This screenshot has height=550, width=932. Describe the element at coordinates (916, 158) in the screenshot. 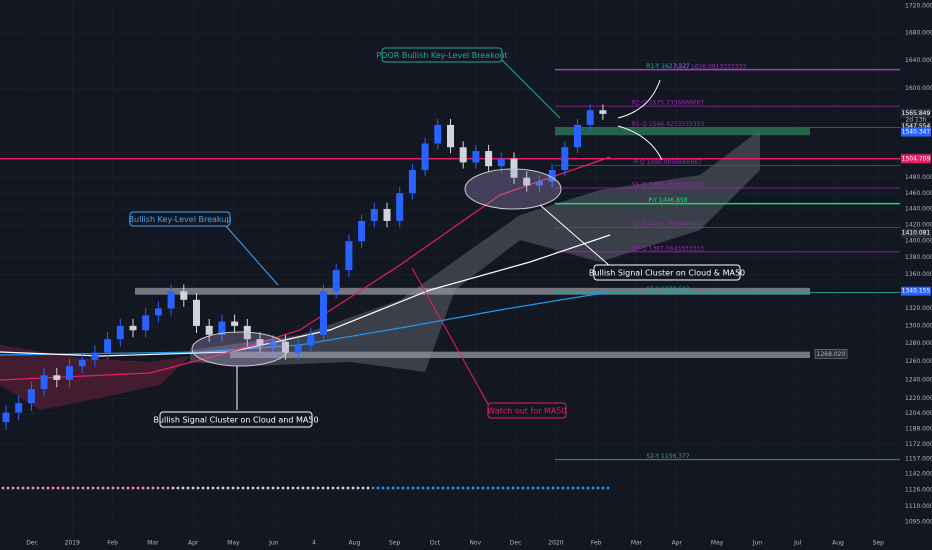

I see `price-badge-label: 1504.709` at that location.